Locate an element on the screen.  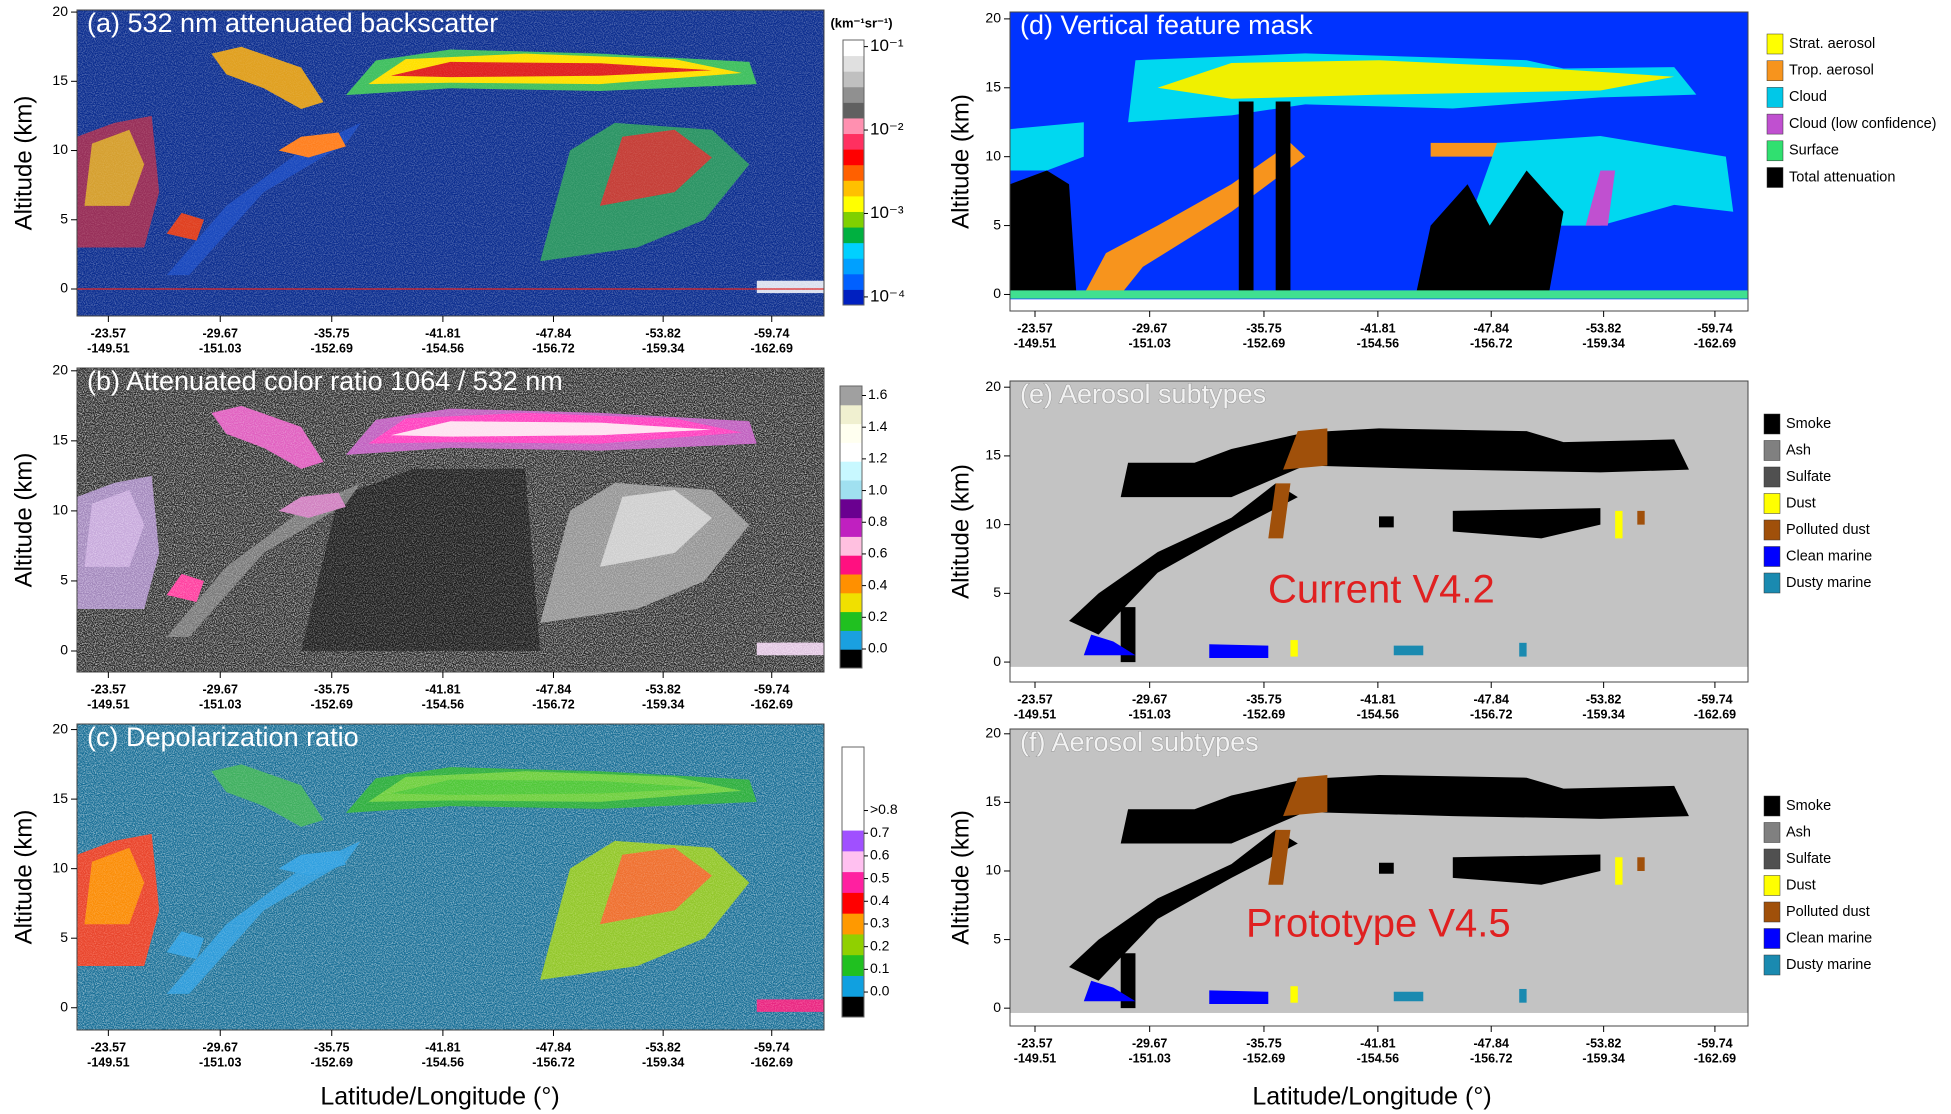
colorbar-tick-label: >0.8 is located at coordinates (884, 809).